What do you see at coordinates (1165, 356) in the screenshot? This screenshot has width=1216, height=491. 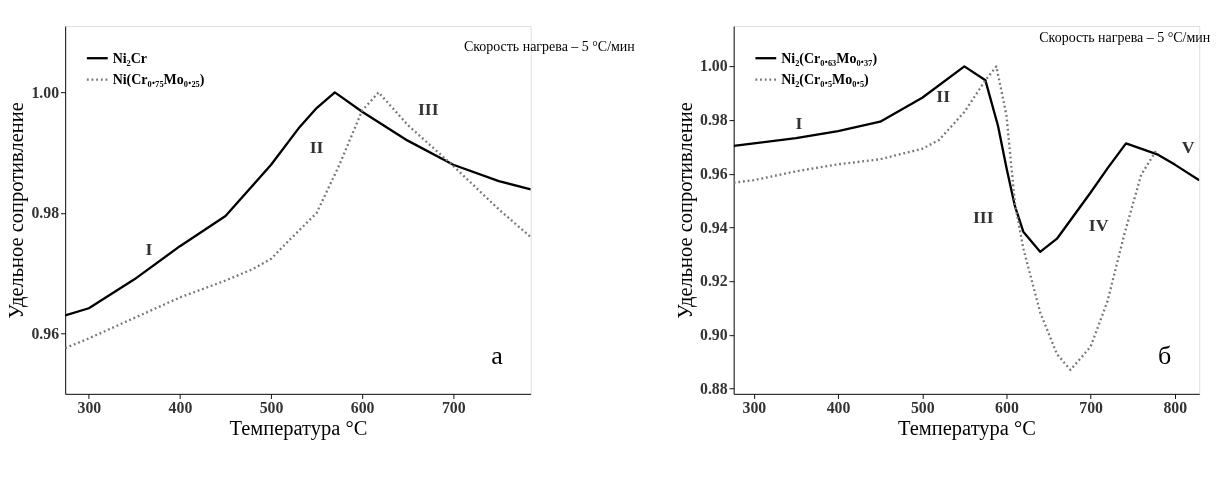 I see `annotation: б` at bounding box center [1165, 356].